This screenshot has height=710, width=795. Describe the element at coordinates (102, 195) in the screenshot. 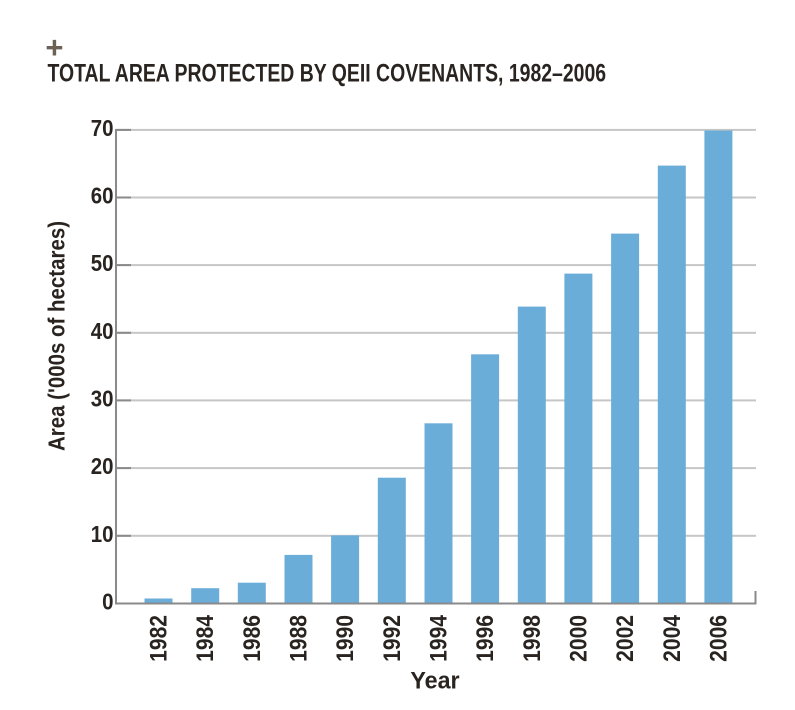

I see `svg-text: 60` at that location.